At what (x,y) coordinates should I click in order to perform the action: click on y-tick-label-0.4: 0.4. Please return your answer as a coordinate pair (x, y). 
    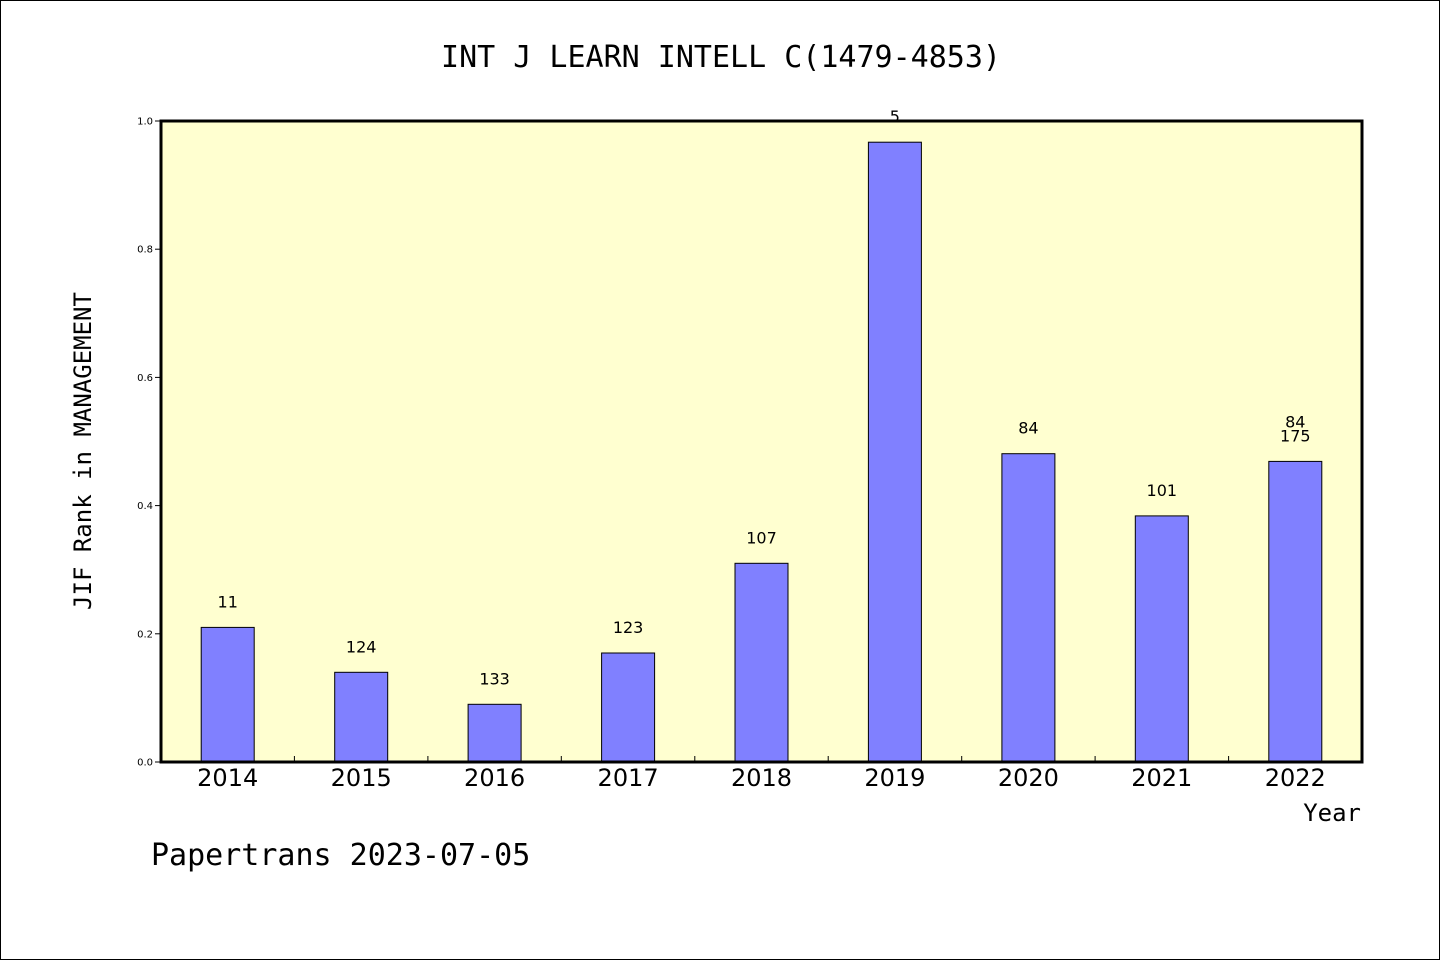
    Looking at the image, I should click on (145, 506).